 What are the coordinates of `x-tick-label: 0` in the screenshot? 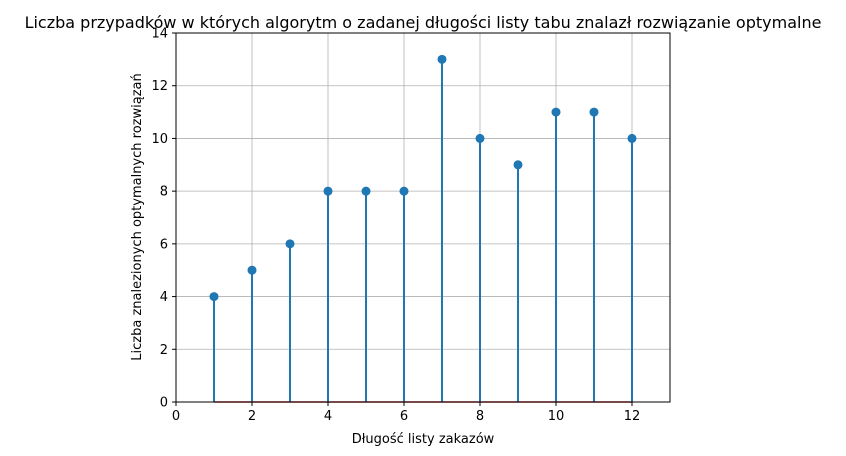 It's located at (176, 416).